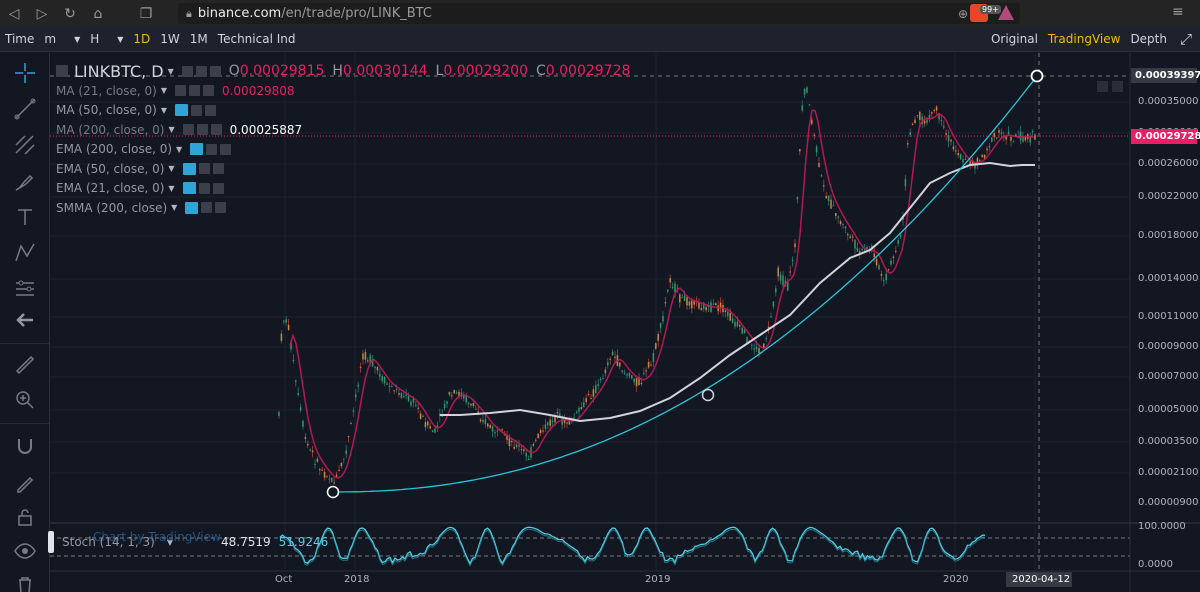  I want to click on indicator-row: SMMA (200, close) ▼, so click(343, 208).